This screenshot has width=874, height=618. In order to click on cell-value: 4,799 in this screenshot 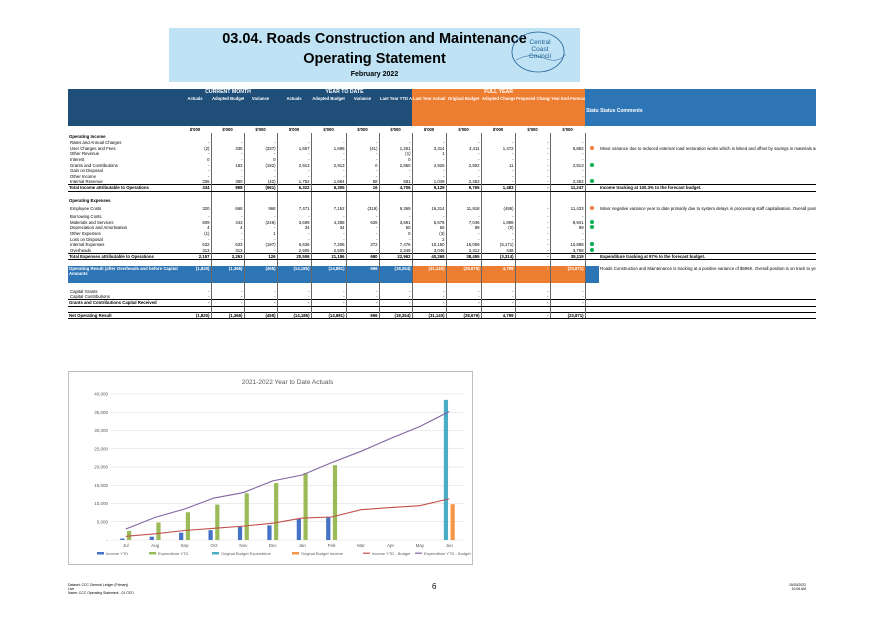, I will do `click(498, 315)`.